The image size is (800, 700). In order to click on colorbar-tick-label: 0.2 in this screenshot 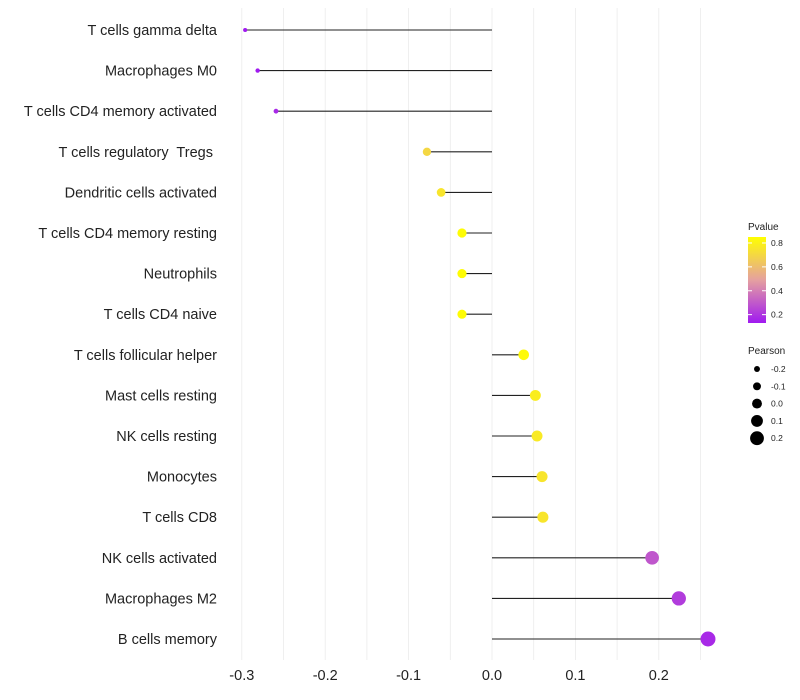, I will do `click(777, 315)`.